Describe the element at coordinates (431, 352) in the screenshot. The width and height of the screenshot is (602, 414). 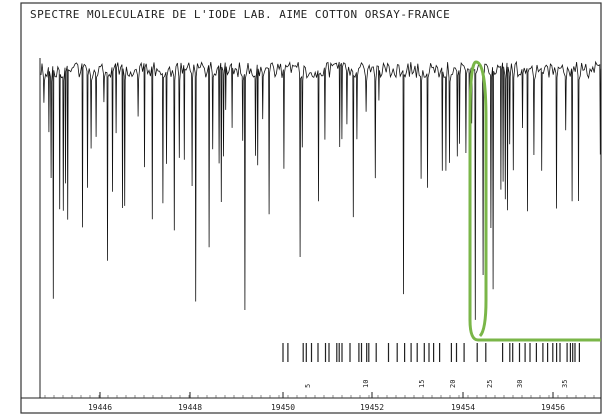
I see `line-markers` at that location.